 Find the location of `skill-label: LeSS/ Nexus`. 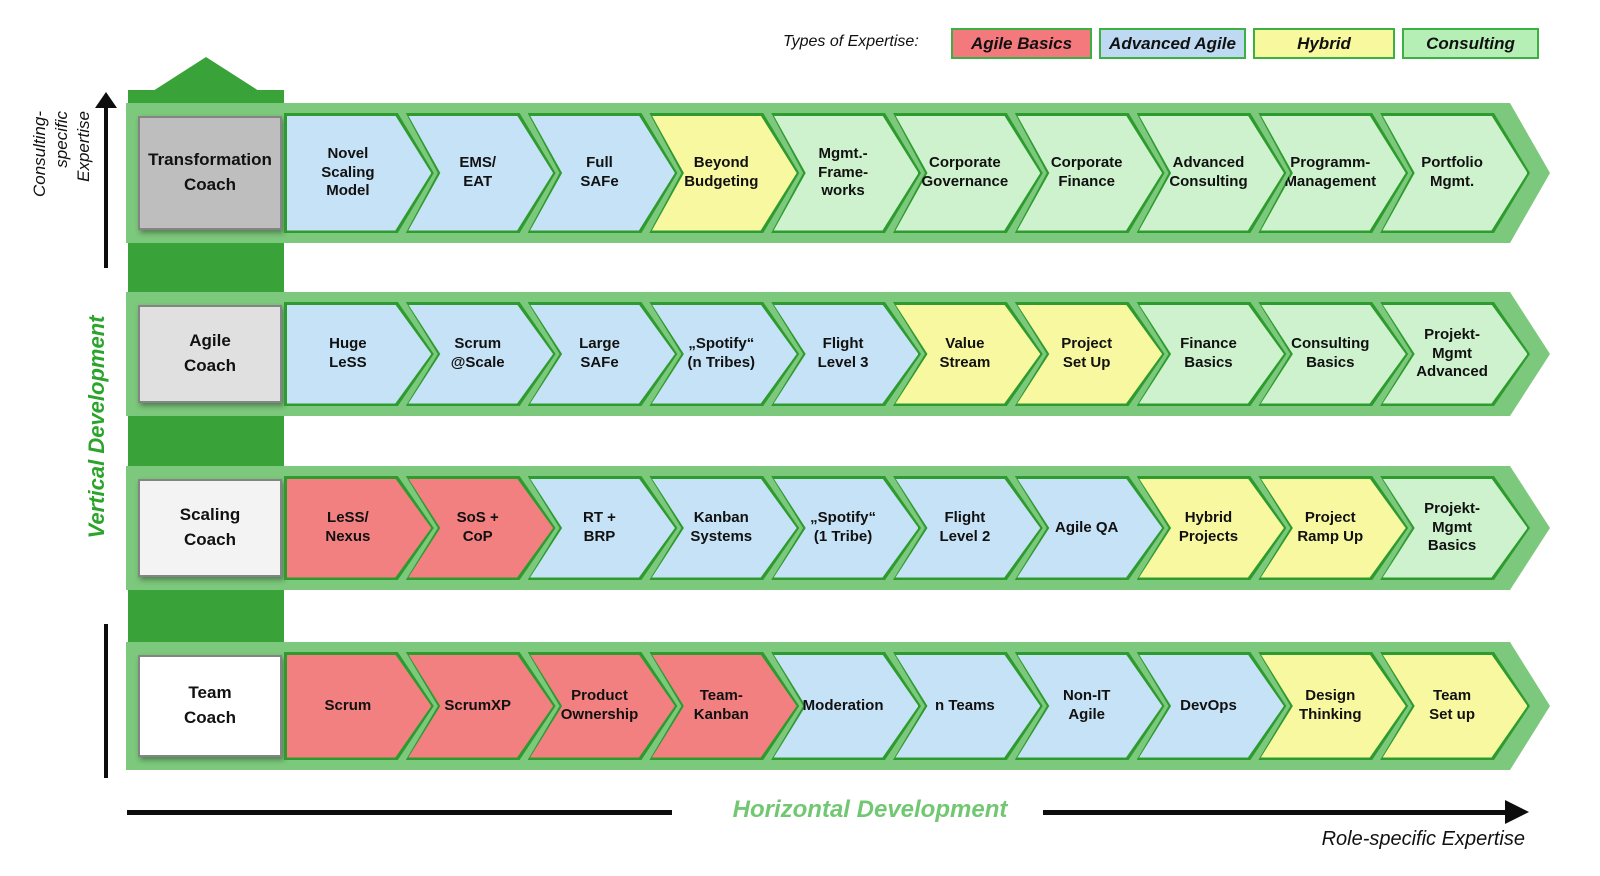

skill-label: LeSS/ Nexus is located at coordinates (348, 527).